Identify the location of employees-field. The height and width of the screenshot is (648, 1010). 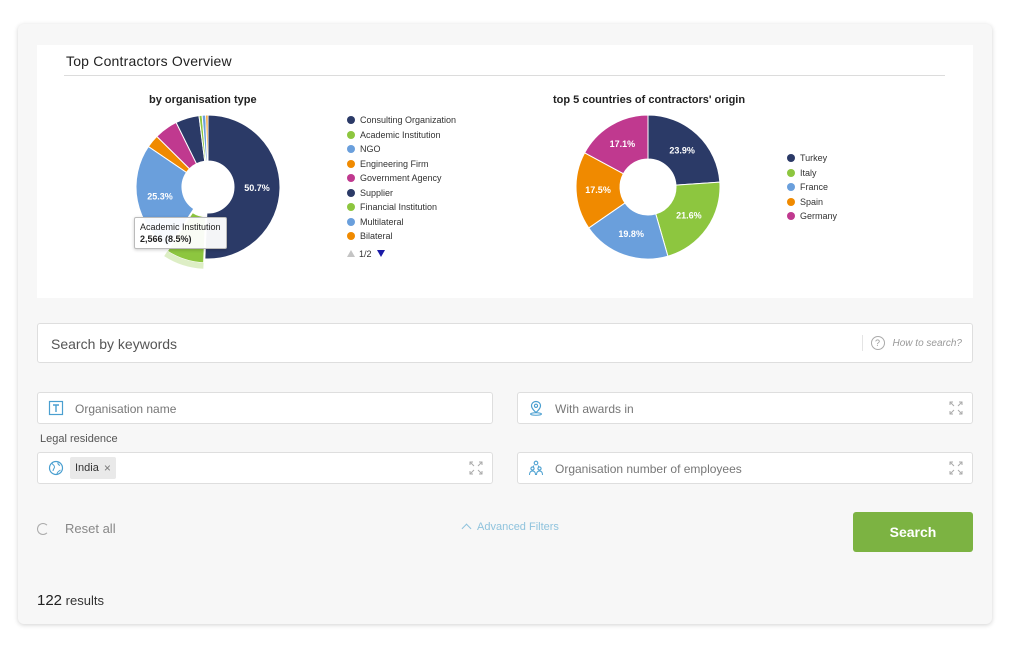
(745, 468).